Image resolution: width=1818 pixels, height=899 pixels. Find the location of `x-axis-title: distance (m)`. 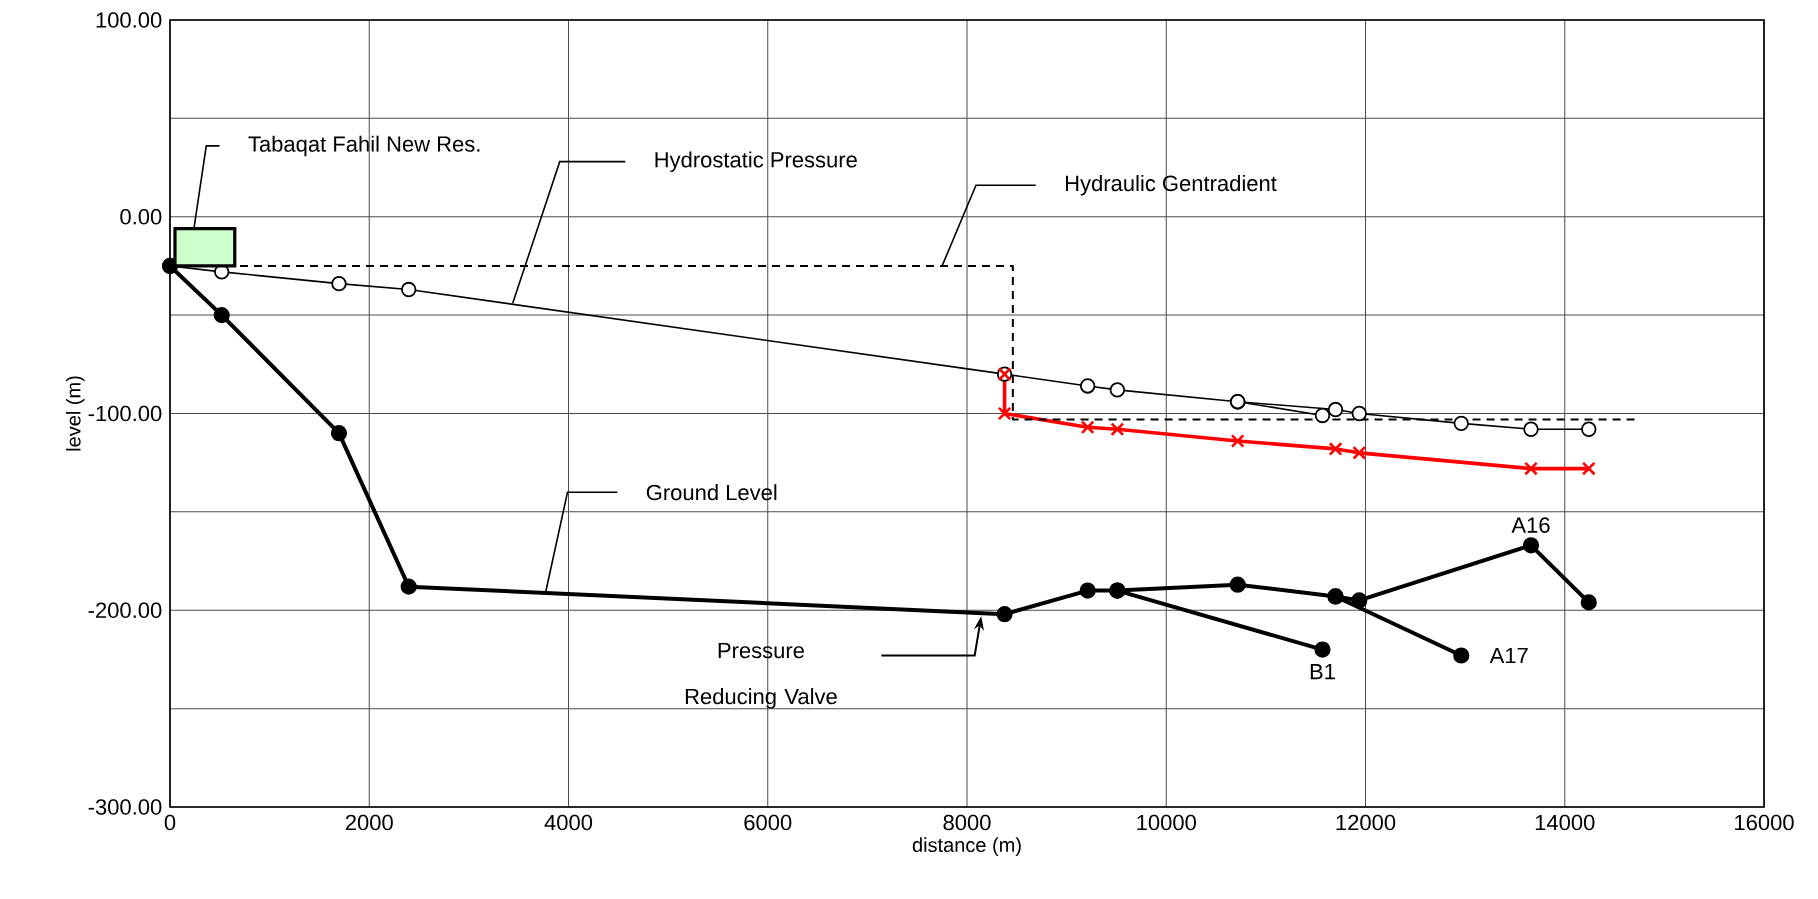

x-axis-title: distance (m) is located at coordinates (966, 847).